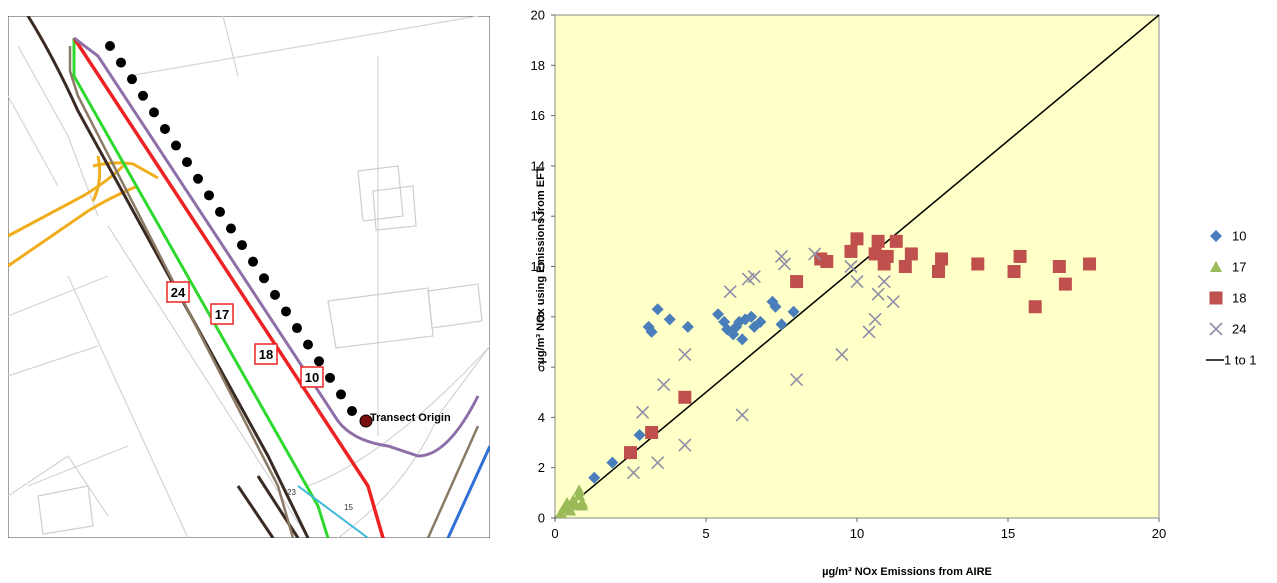 The image size is (1277, 583). Describe the element at coordinates (1227, 329) in the screenshot. I see `legend-entry-24: 24` at that location.